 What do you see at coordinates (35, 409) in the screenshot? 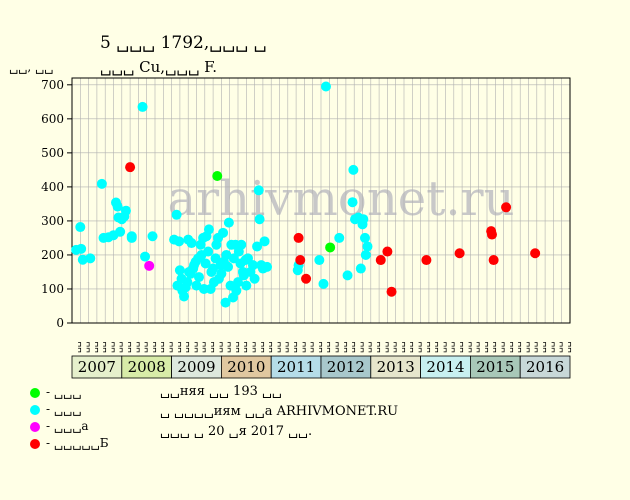
I see `legend-marker` at bounding box center [35, 409].